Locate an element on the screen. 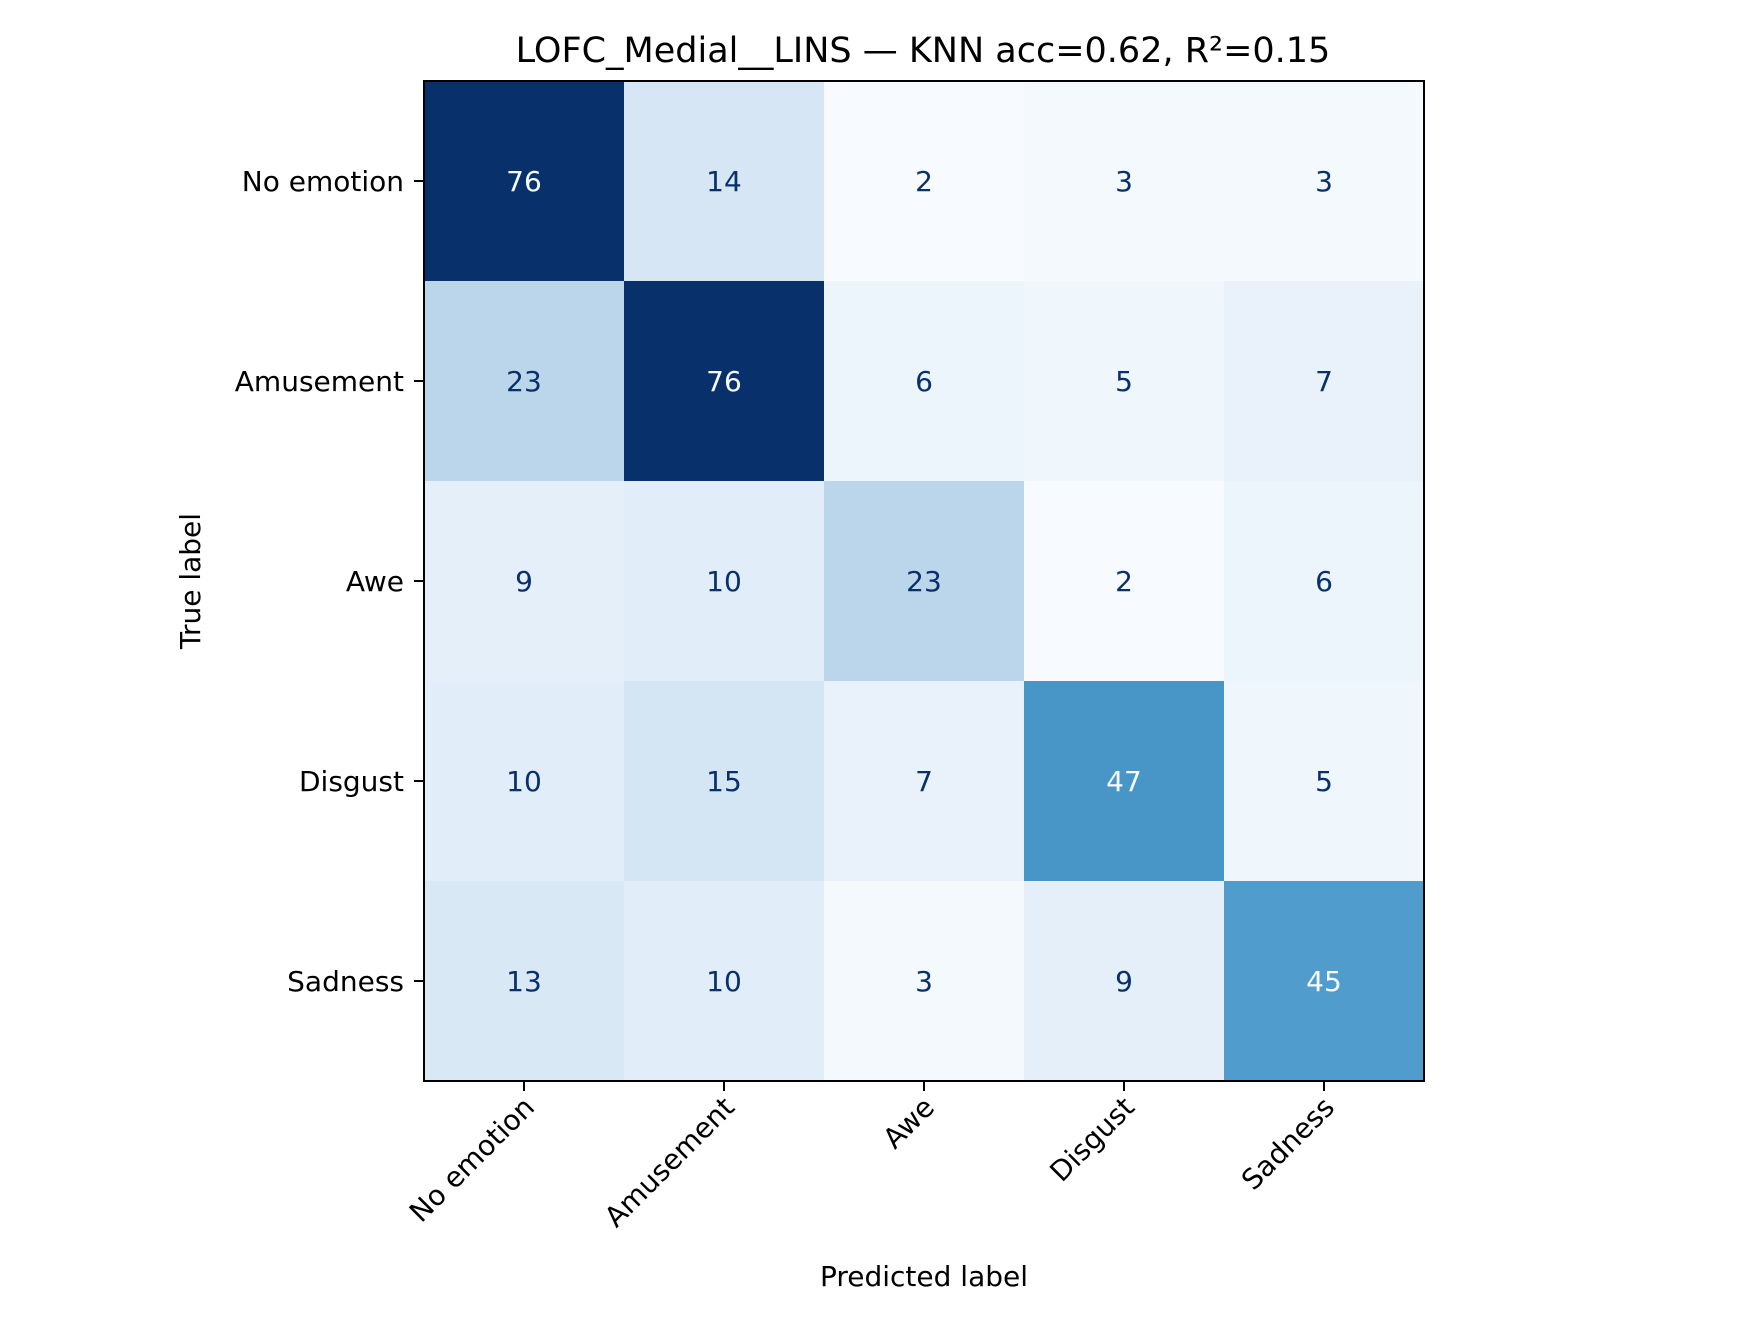 This screenshot has width=1760, height=1320. cell-value-no-emotion-amusement: 14 is located at coordinates (724, 181).